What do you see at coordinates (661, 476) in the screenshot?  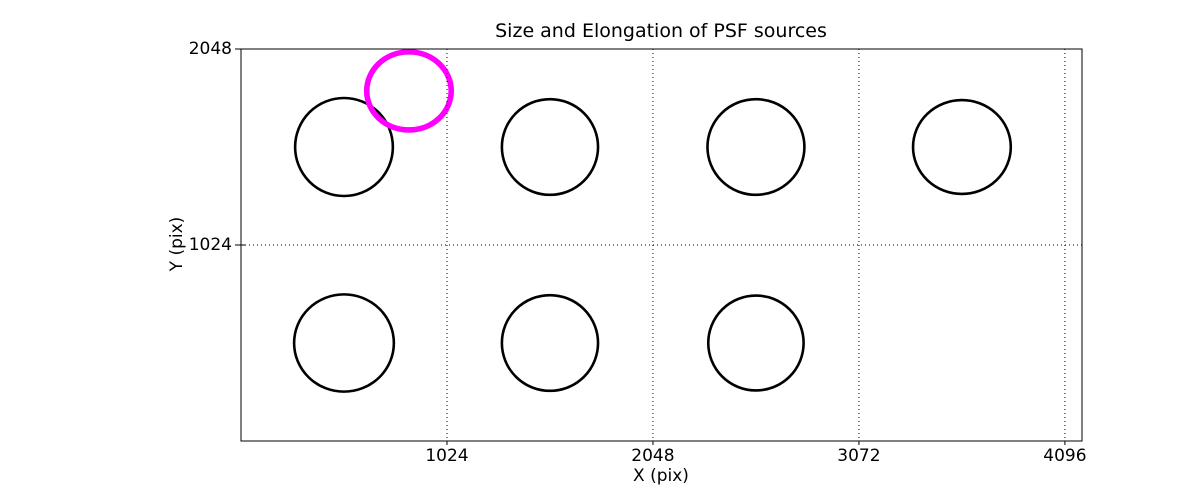 I see `x-axis-label: X (pix)` at bounding box center [661, 476].